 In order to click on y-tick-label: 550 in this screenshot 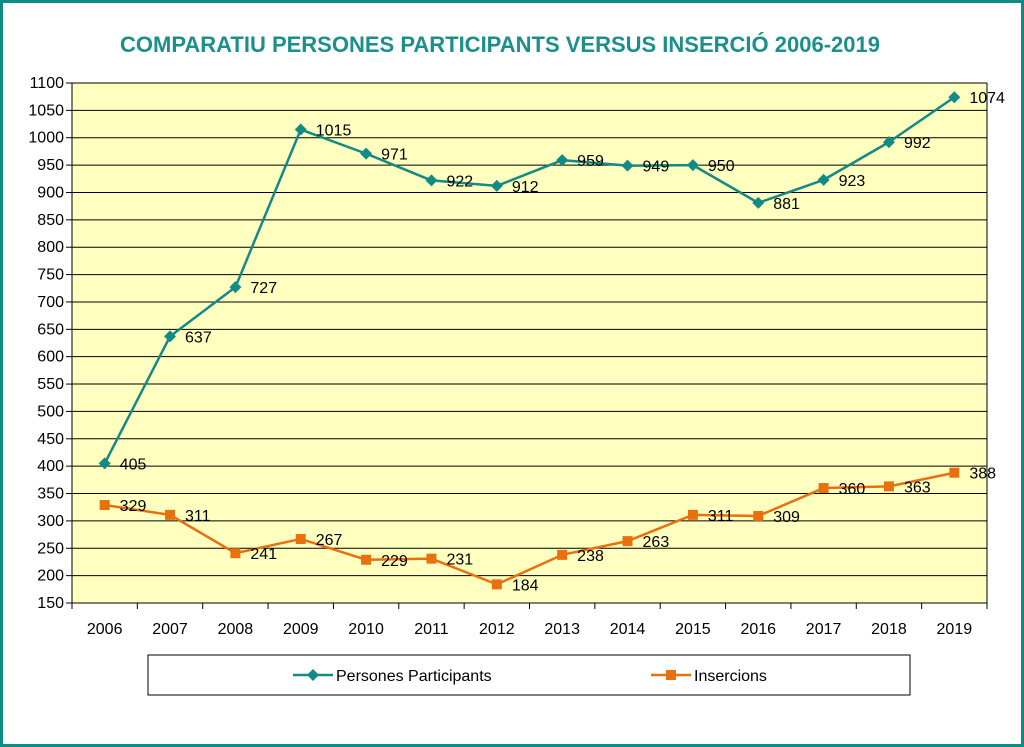, I will do `click(50, 384)`.